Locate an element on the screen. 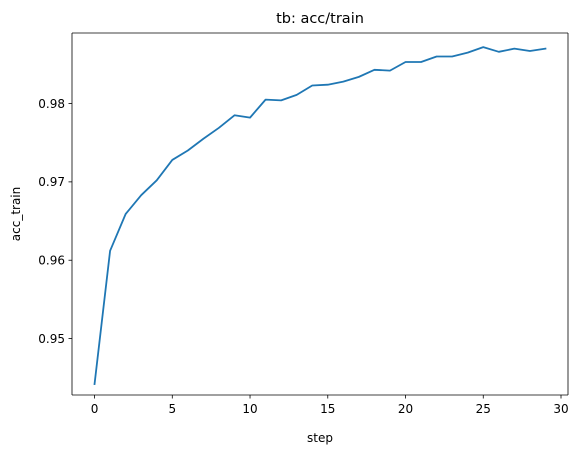  x-tick-label: 20 is located at coordinates (405, 409).